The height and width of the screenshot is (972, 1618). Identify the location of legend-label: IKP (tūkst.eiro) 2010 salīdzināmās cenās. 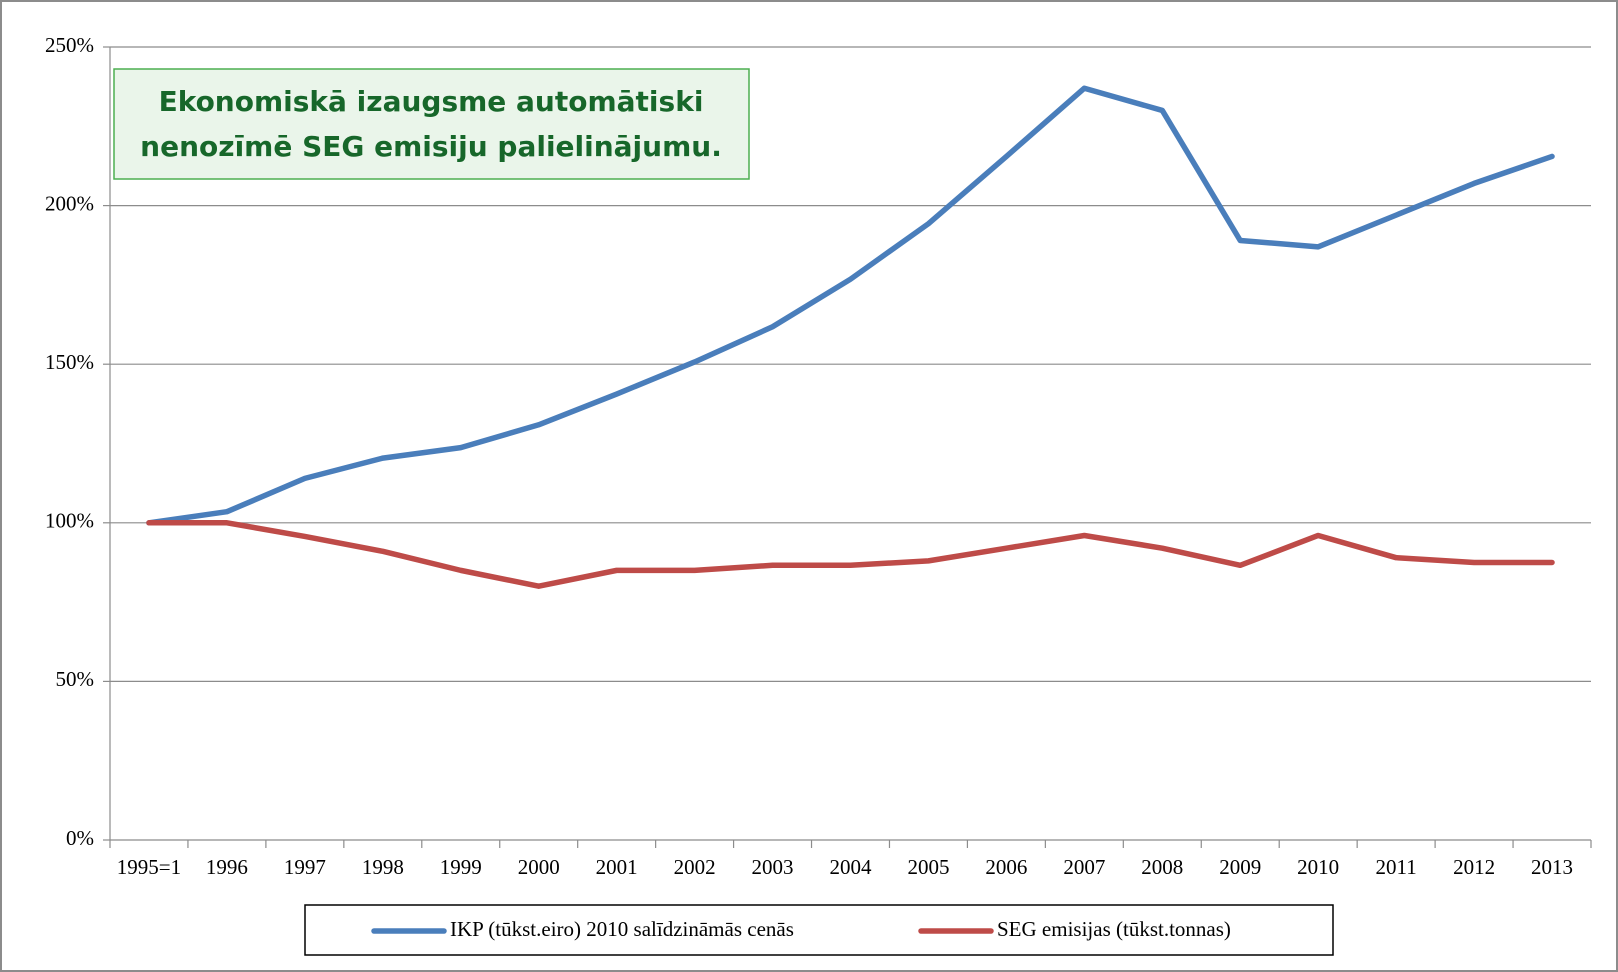
(622, 929).